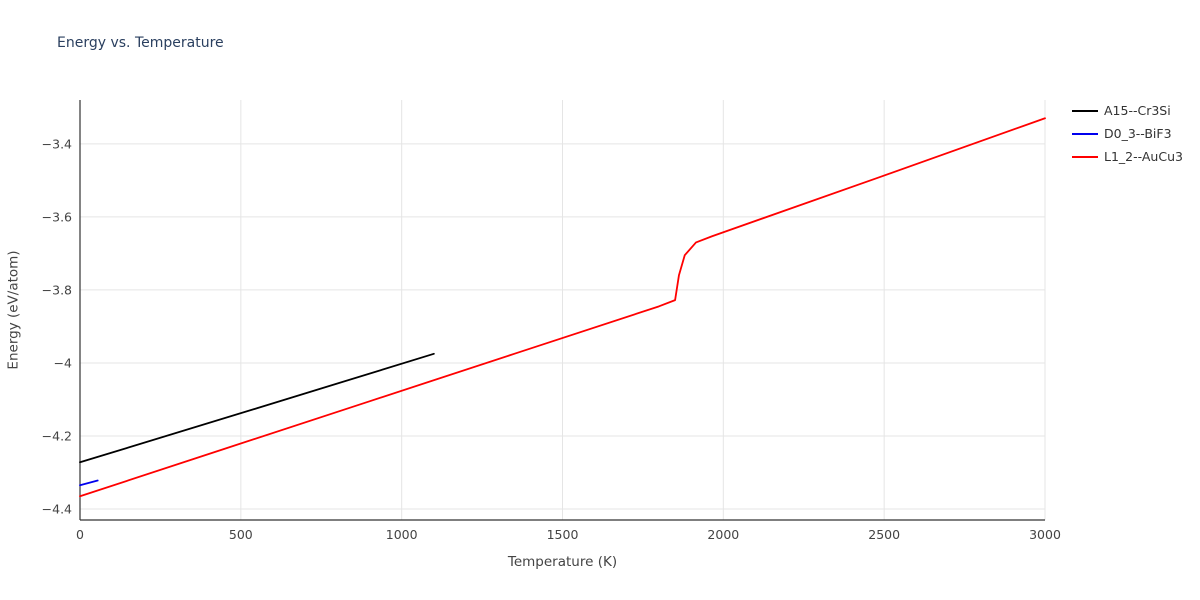 Image resolution: width=1200 pixels, height=600 pixels. What do you see at coordinates (57, 216) in the screenshot?
I see `y-tick-label: −3.6` at bounding box center [57, 216].